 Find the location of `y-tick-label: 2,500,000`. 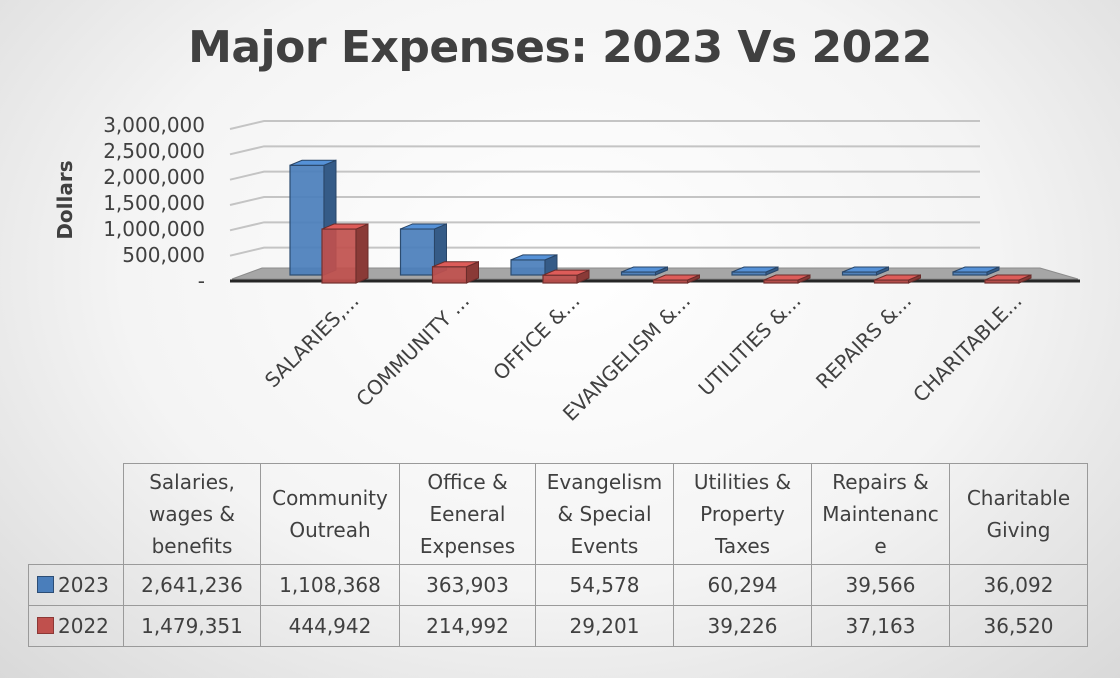

y-tick-label: 2,500,000 is located at coordinates (154, 151).